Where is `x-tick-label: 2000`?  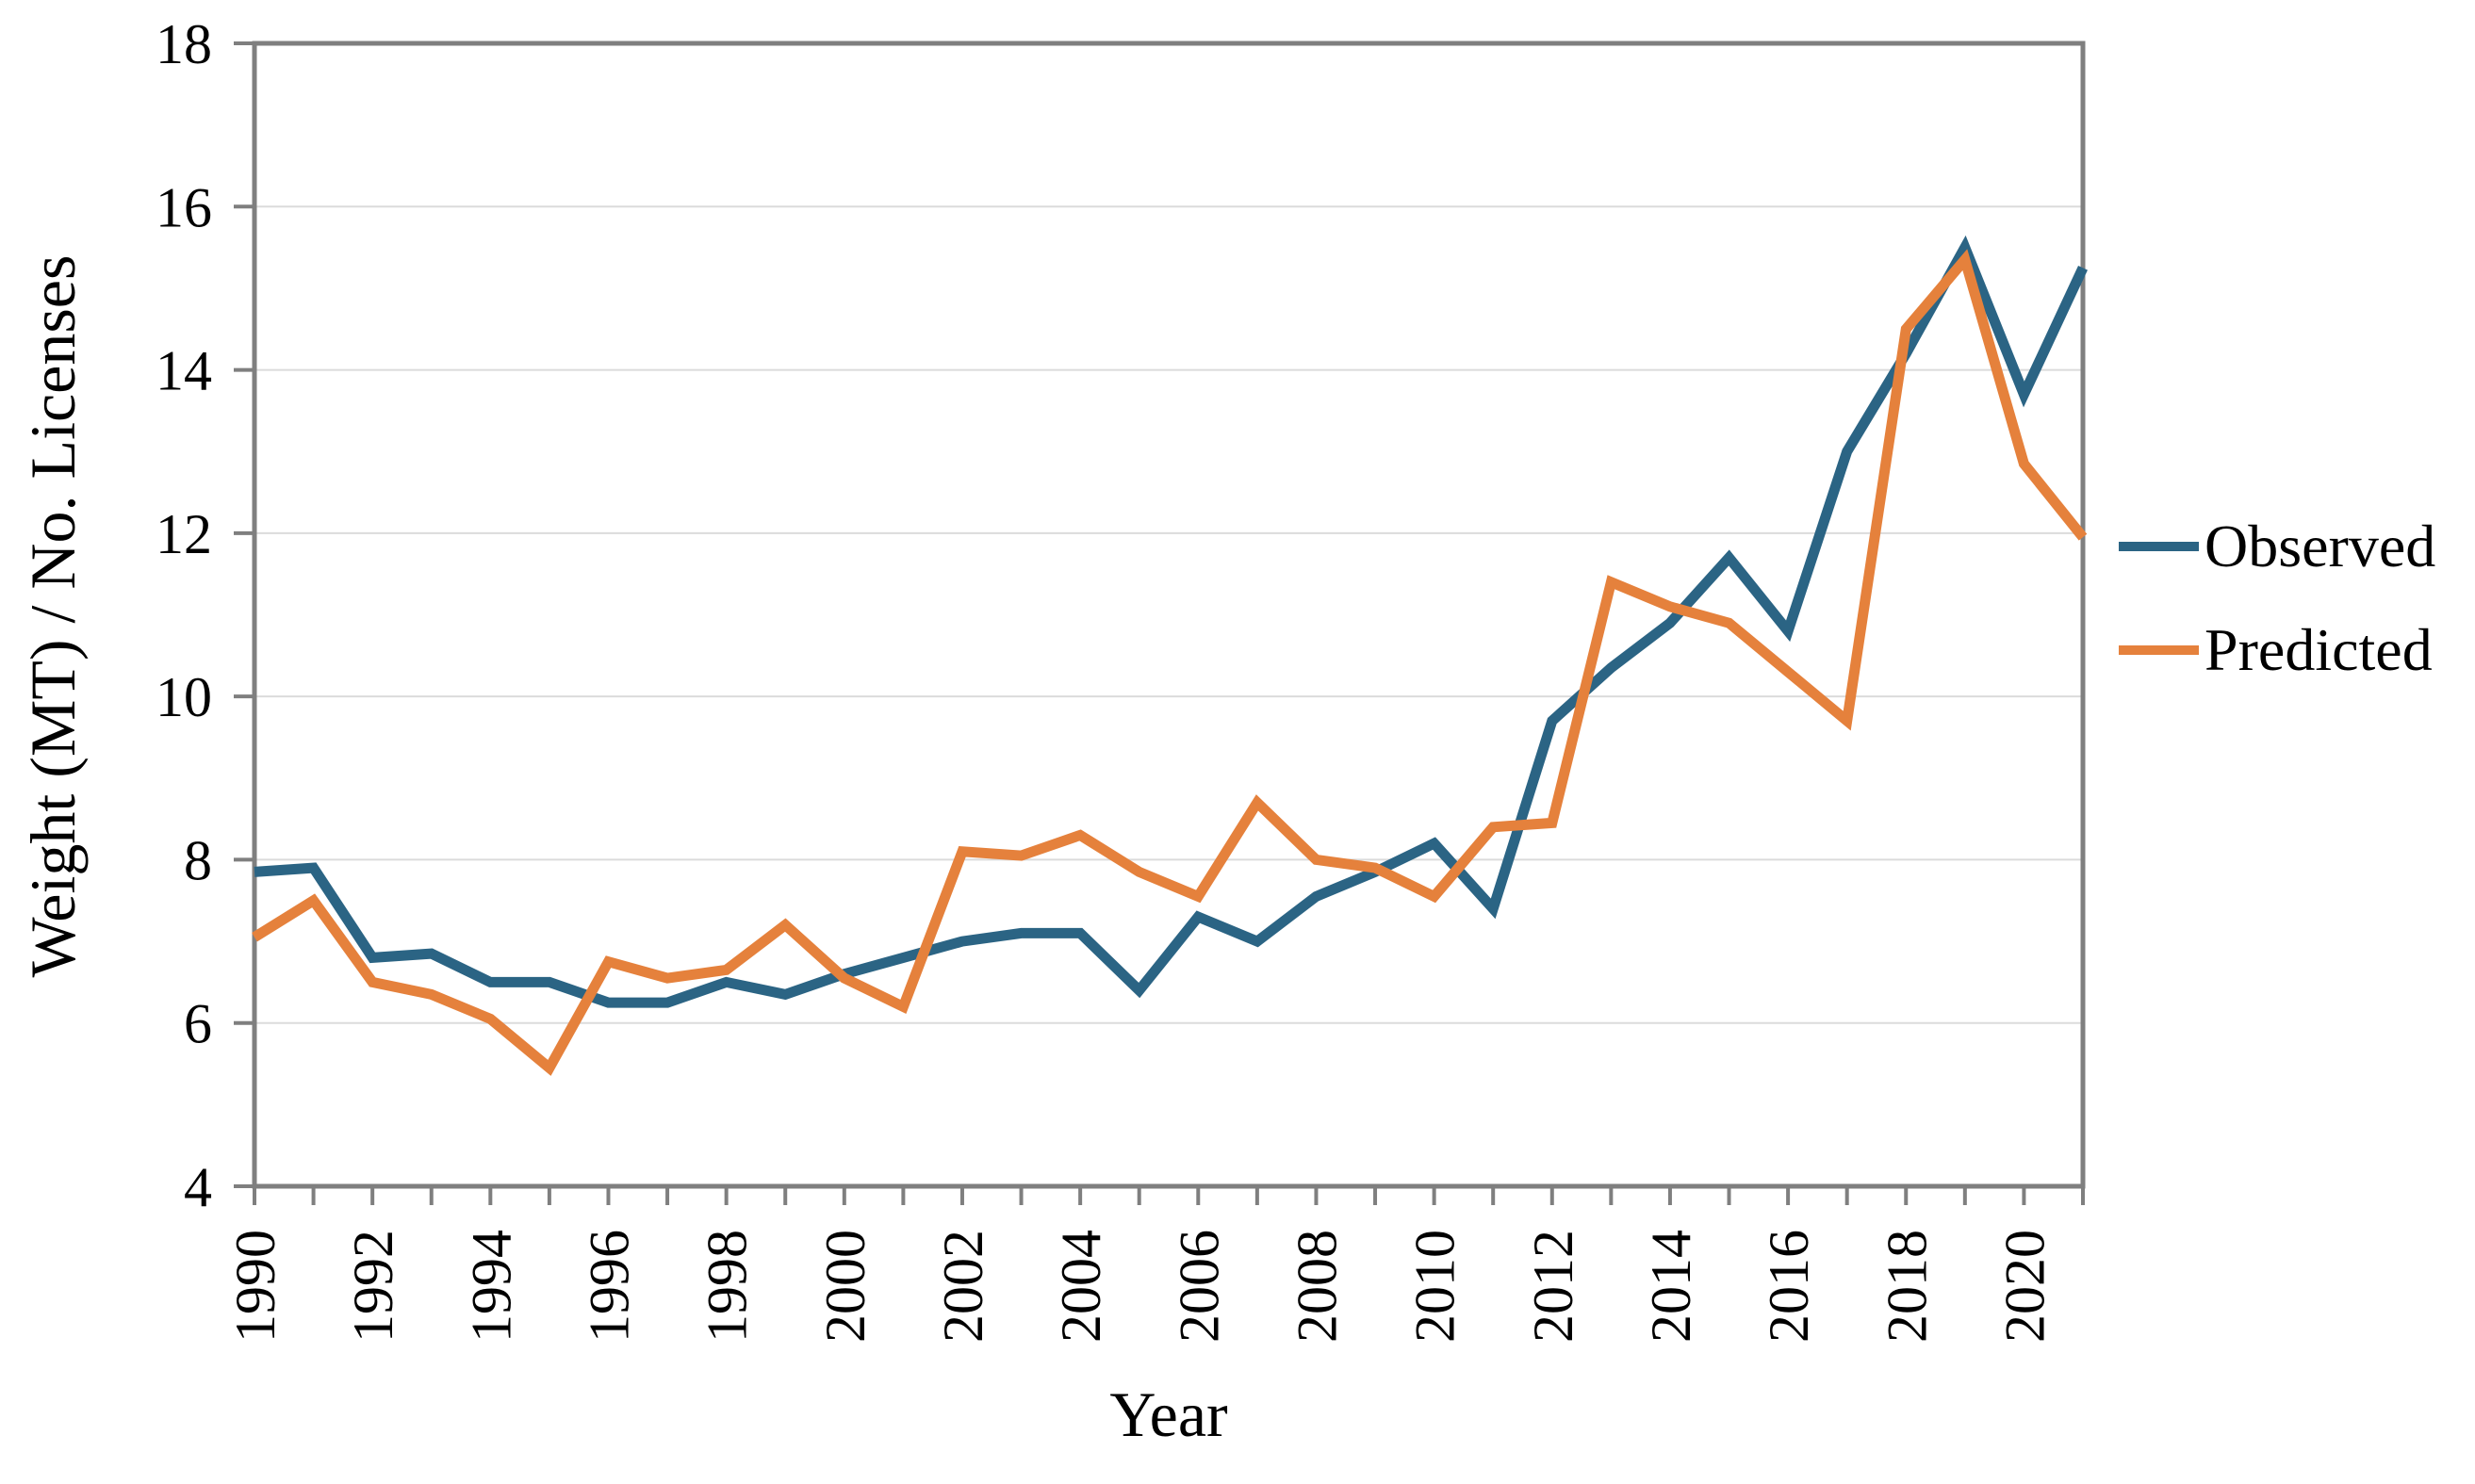
x-tick-label: 2000 is located at coordinates (845, 1286).